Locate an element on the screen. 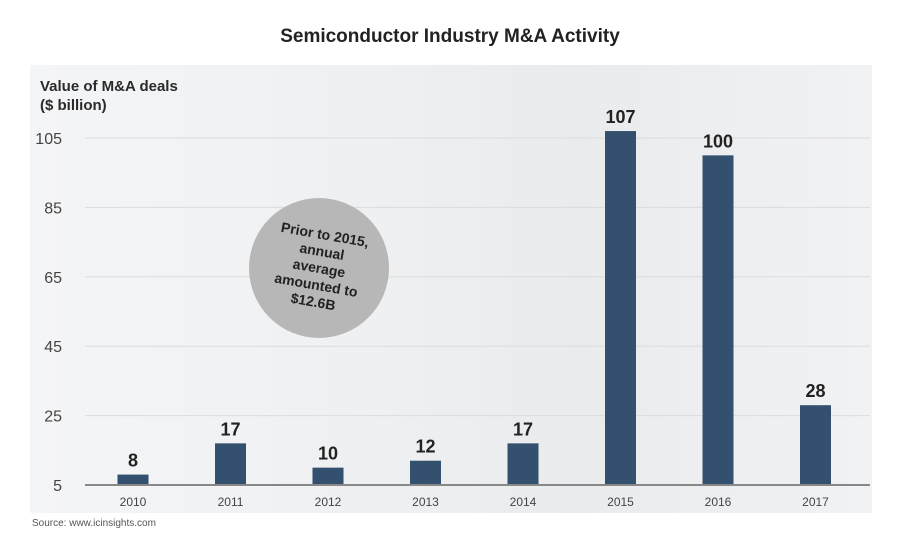 This screenshot has width=900, height=544. data-label-2013: 12 is located at coordinates (425, 447).